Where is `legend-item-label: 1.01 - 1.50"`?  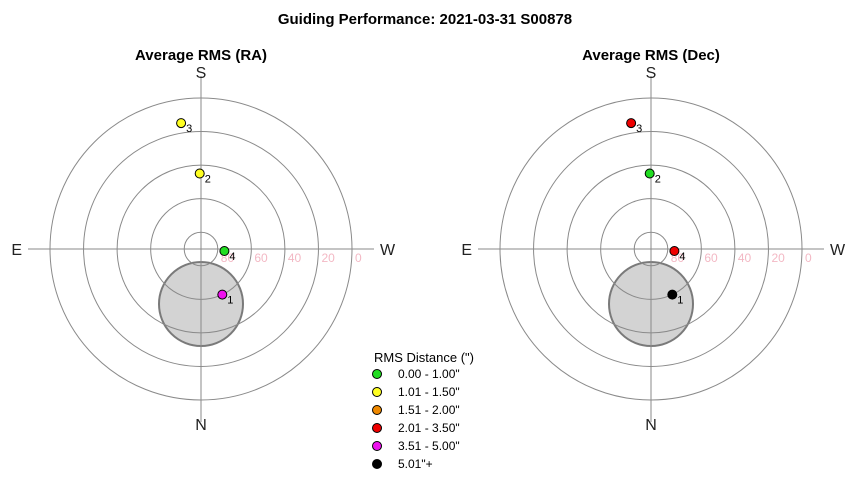
legend-item-label: 1.01 - 1.50" is located at coordinates (429, 392).